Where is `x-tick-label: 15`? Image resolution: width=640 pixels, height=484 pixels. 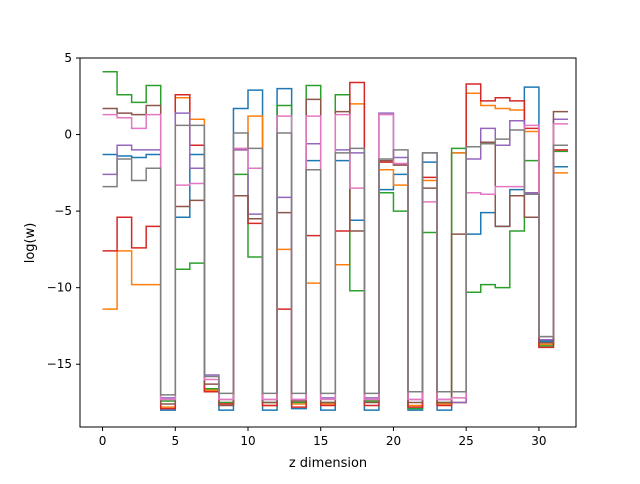 x-tick-label: 15 is located at coordinates (320, 441).